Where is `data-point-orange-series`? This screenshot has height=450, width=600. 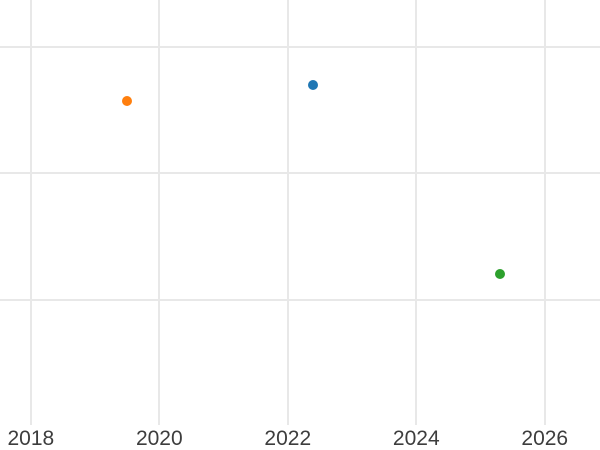 data-point-orange-series is located at coordinates (127, 101).